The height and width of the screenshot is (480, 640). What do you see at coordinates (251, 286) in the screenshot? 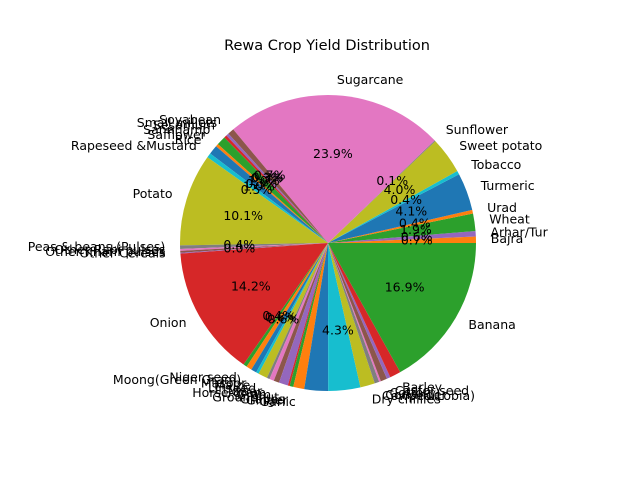
I see `slice-percent-onion-21: 14.2%` at bounding box center [251, 286].